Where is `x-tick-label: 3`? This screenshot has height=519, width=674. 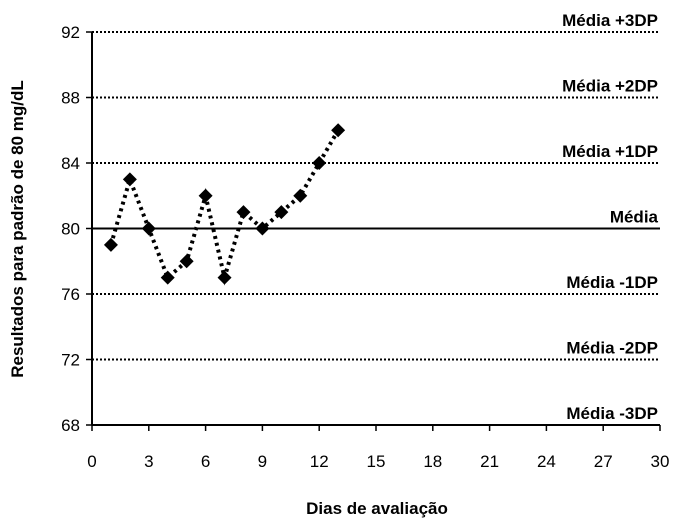
x-tick-label: 3 is located at coordinates (148, 461).